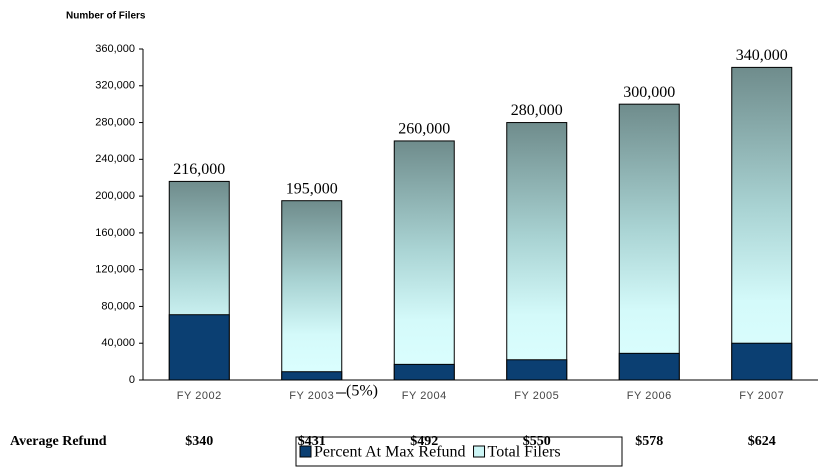 This screenshot has width=825, height=467. Describe the element at coordinates (762, 441) in the screenshot. I see `refund-value: $624` at that location.